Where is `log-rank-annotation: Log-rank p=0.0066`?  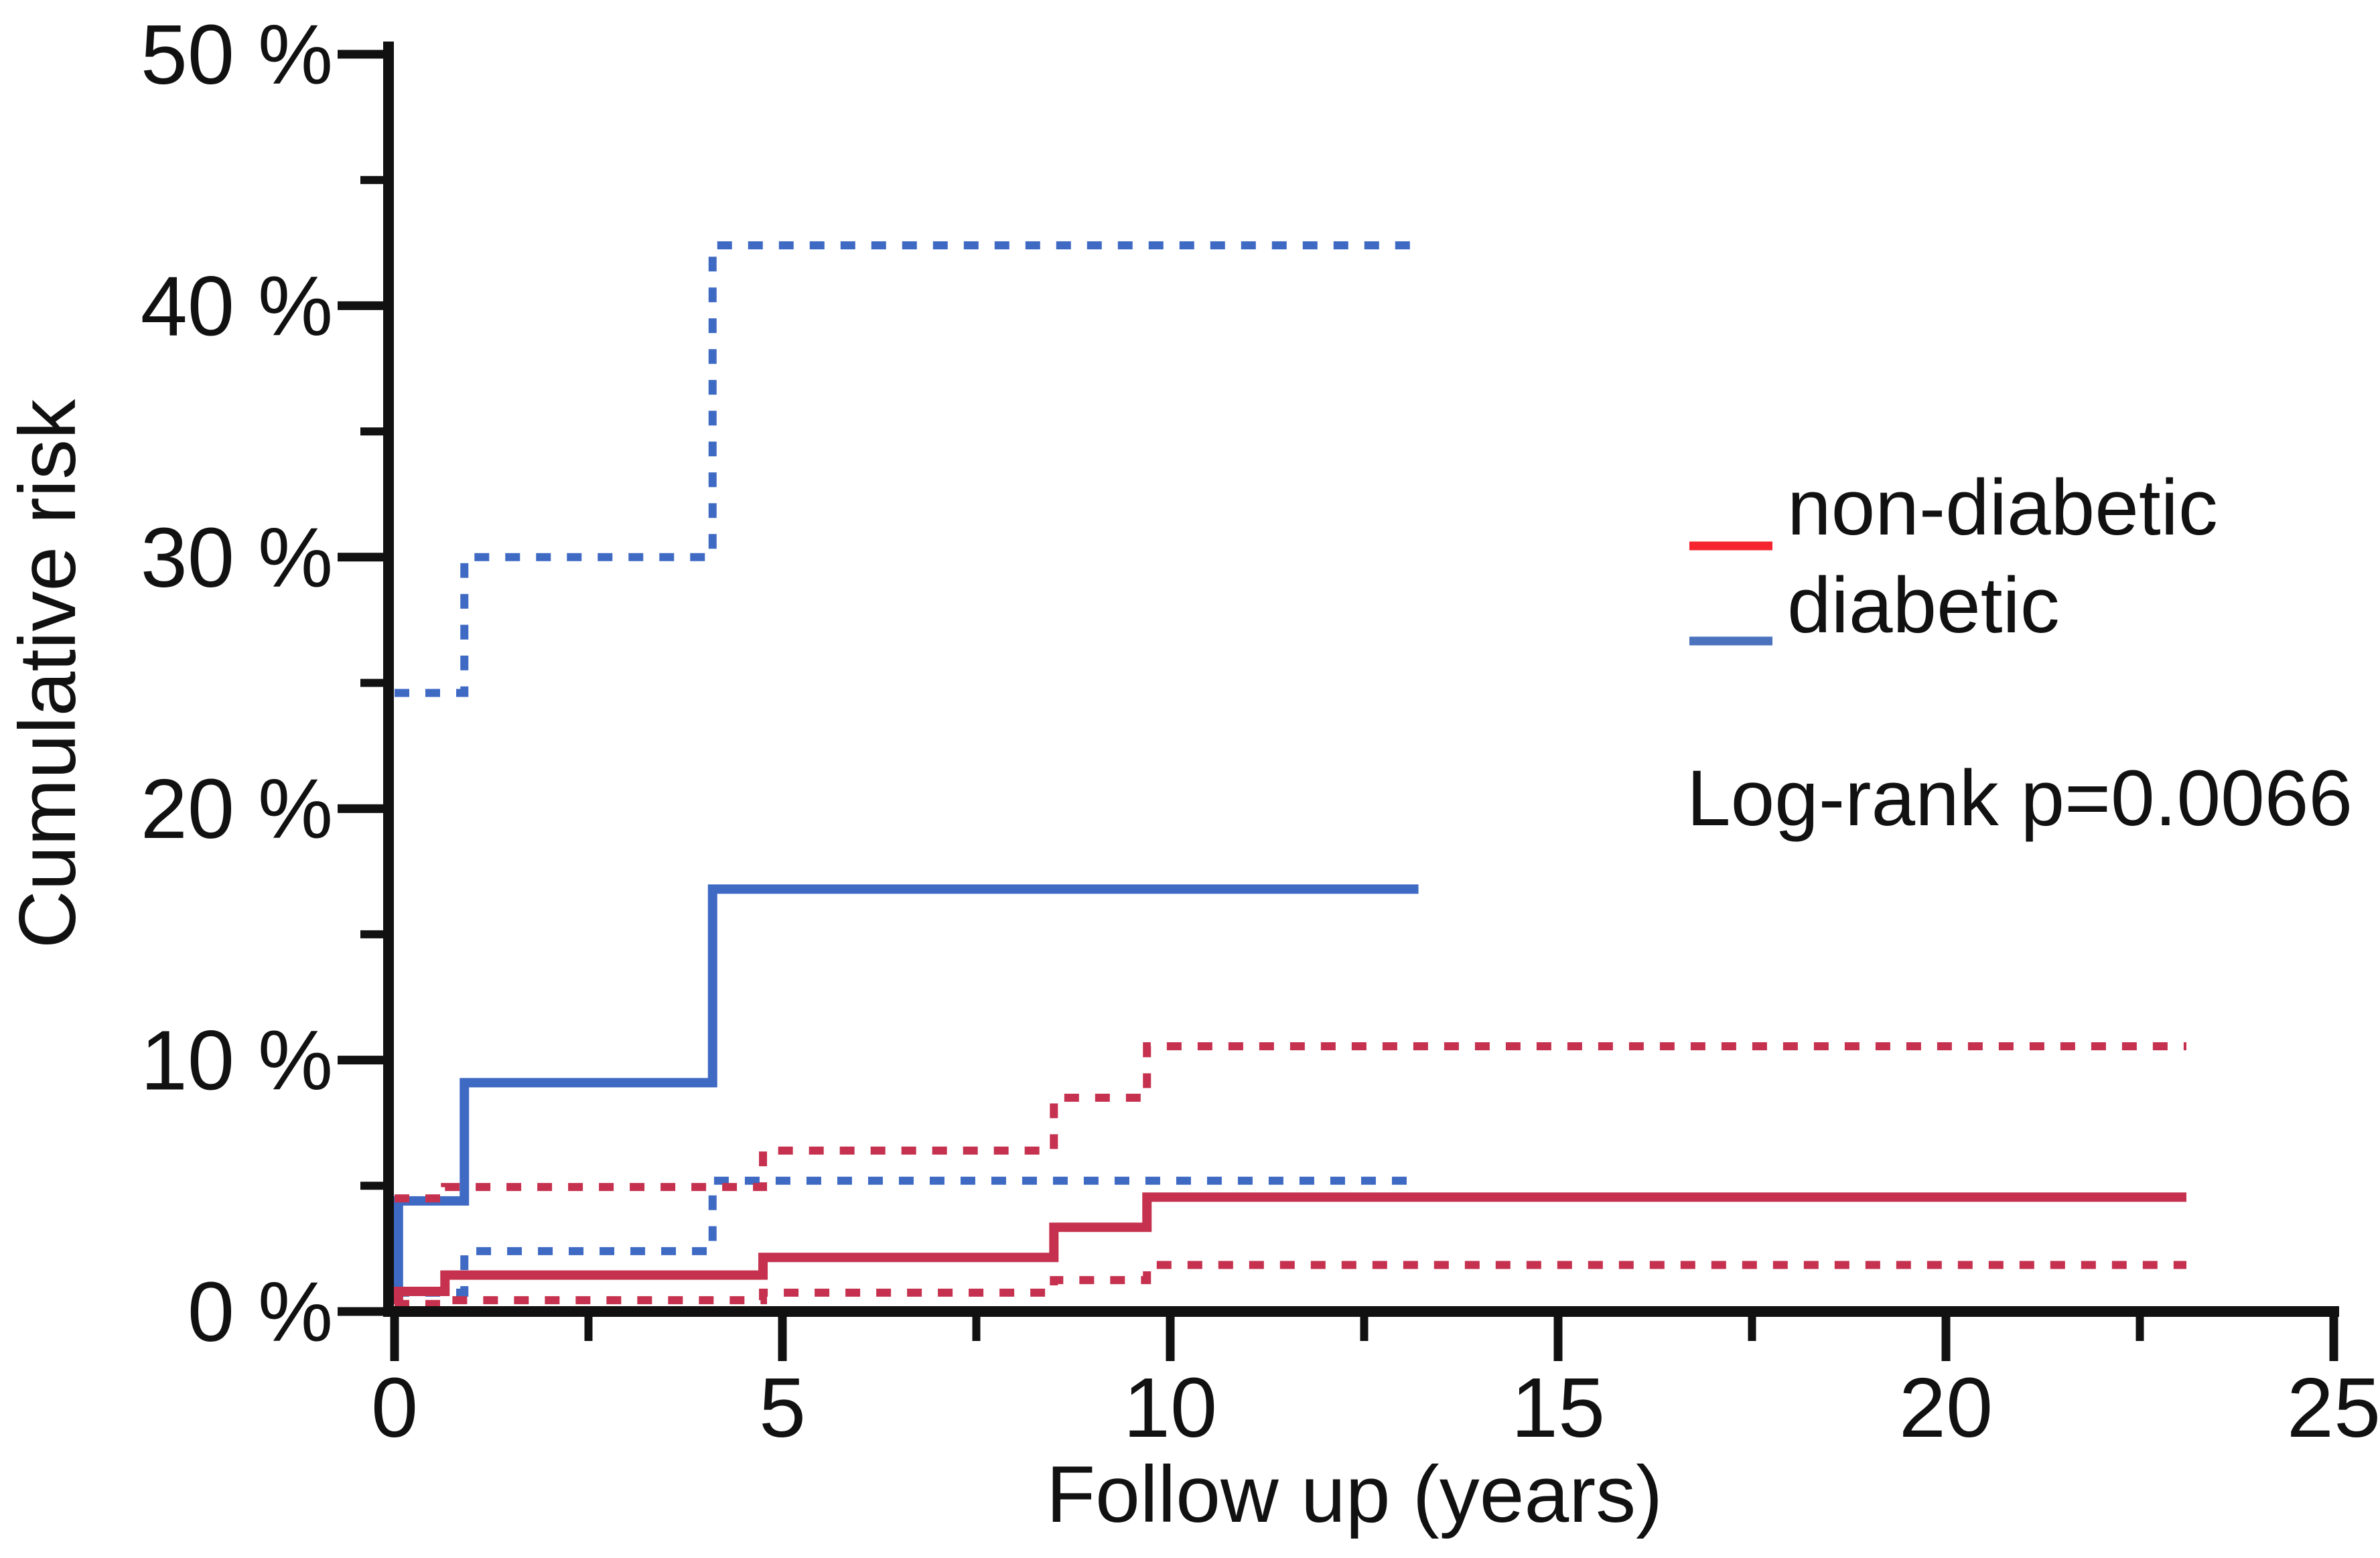
log-rank-annotation: Log-rank p=0.0066 is located at coordinates (2020, 798).